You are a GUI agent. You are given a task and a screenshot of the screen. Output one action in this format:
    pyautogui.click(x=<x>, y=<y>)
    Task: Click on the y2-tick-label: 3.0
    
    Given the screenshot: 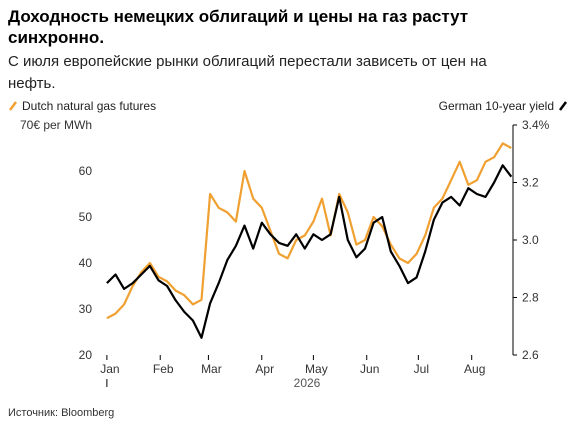 What is the action you would take?
    pyautogui.click(x=530, y=240)
    